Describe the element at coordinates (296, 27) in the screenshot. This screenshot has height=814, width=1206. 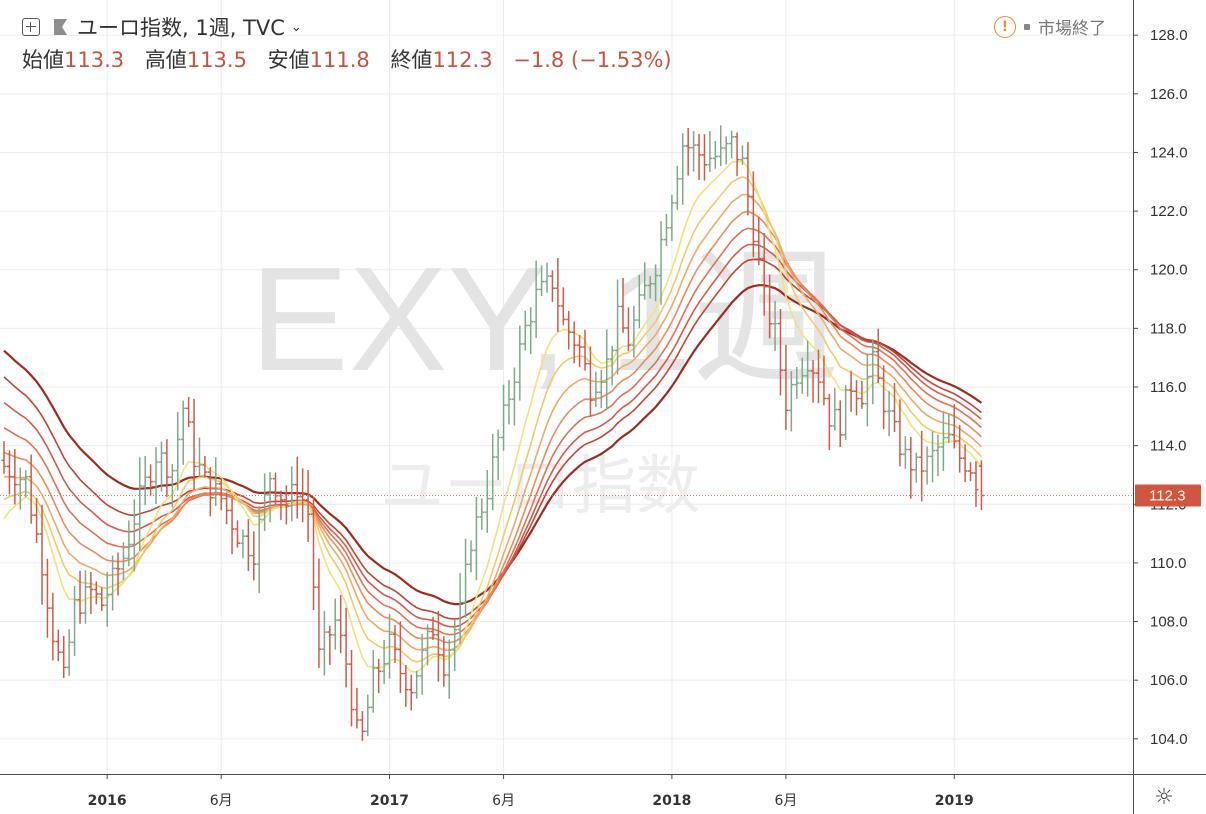
I see `chevron-down-icon: ⌄` at that location.